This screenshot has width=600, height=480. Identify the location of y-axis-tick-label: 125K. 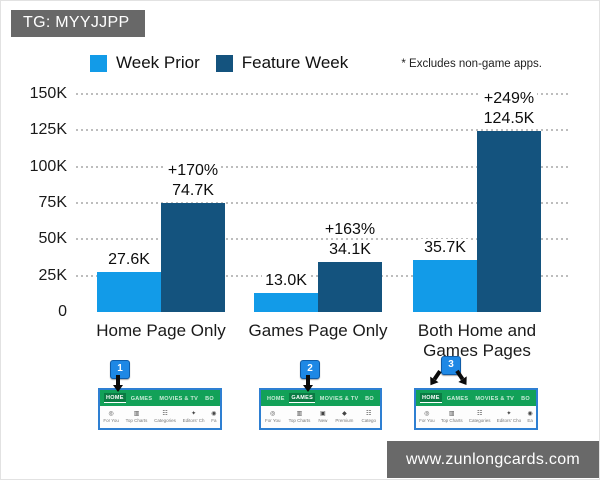
(48, 129).